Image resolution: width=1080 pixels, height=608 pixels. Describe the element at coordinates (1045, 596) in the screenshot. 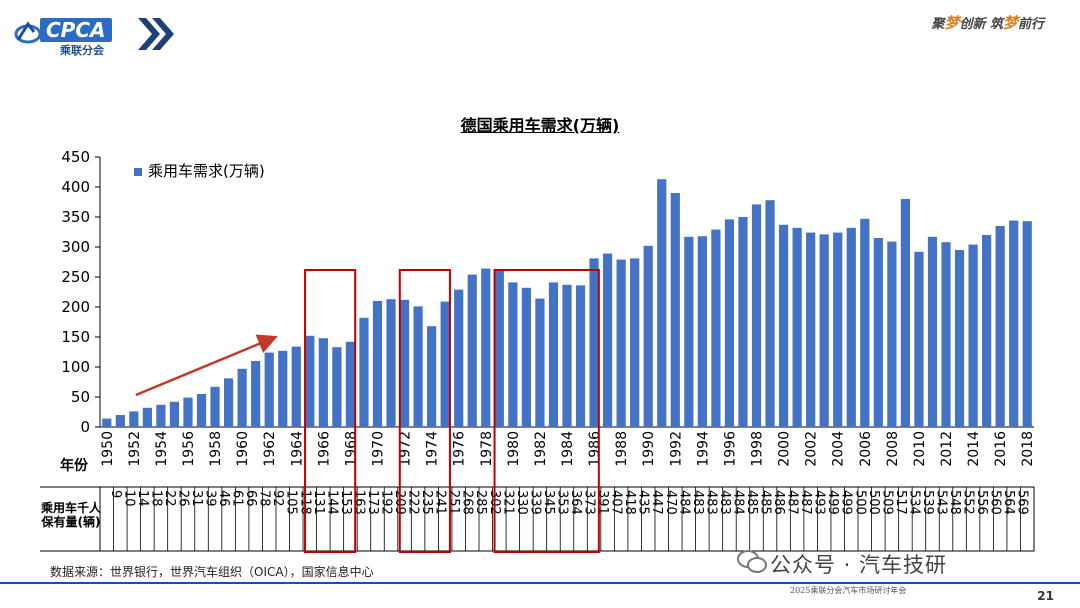

I see `page-number: 21` at that location.